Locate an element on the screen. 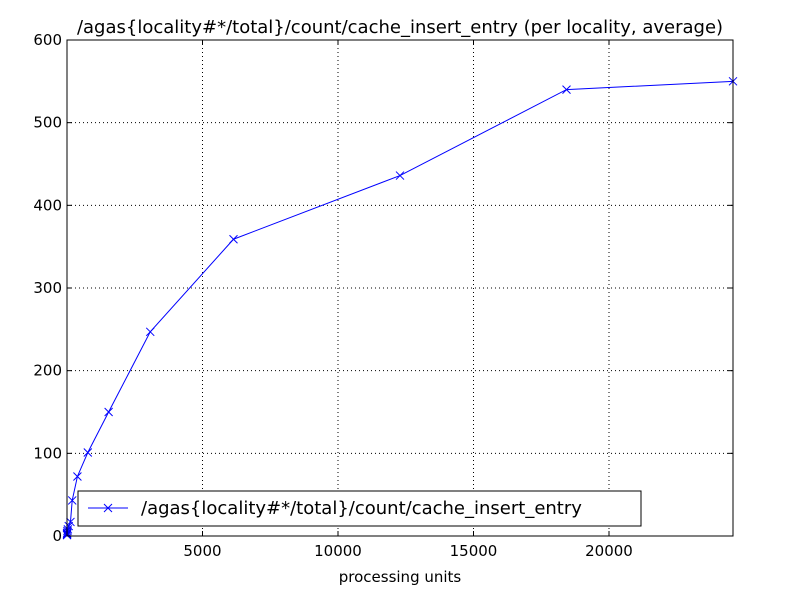 The width and height of the screenshot is (800, 600). x-axis-label: processing units is located at coordinates (400, 577).